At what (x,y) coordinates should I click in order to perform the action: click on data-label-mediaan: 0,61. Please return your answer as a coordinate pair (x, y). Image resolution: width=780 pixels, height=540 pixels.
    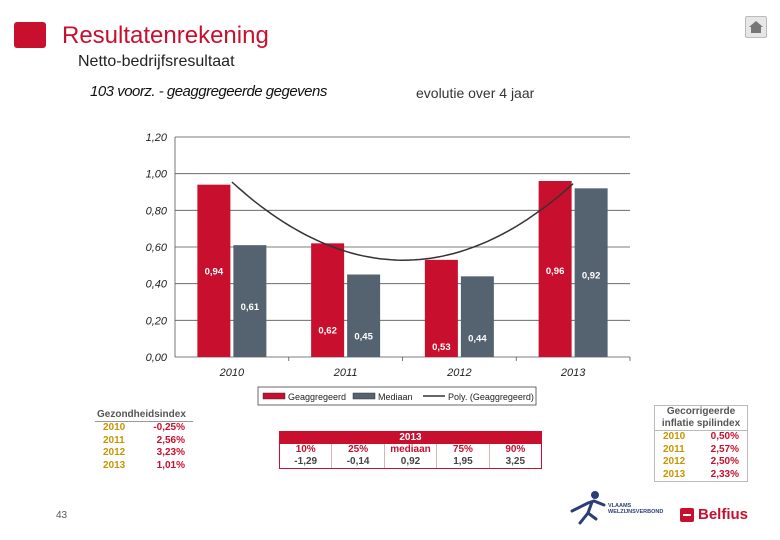
    Looking at the image, I should click on (250, 307).